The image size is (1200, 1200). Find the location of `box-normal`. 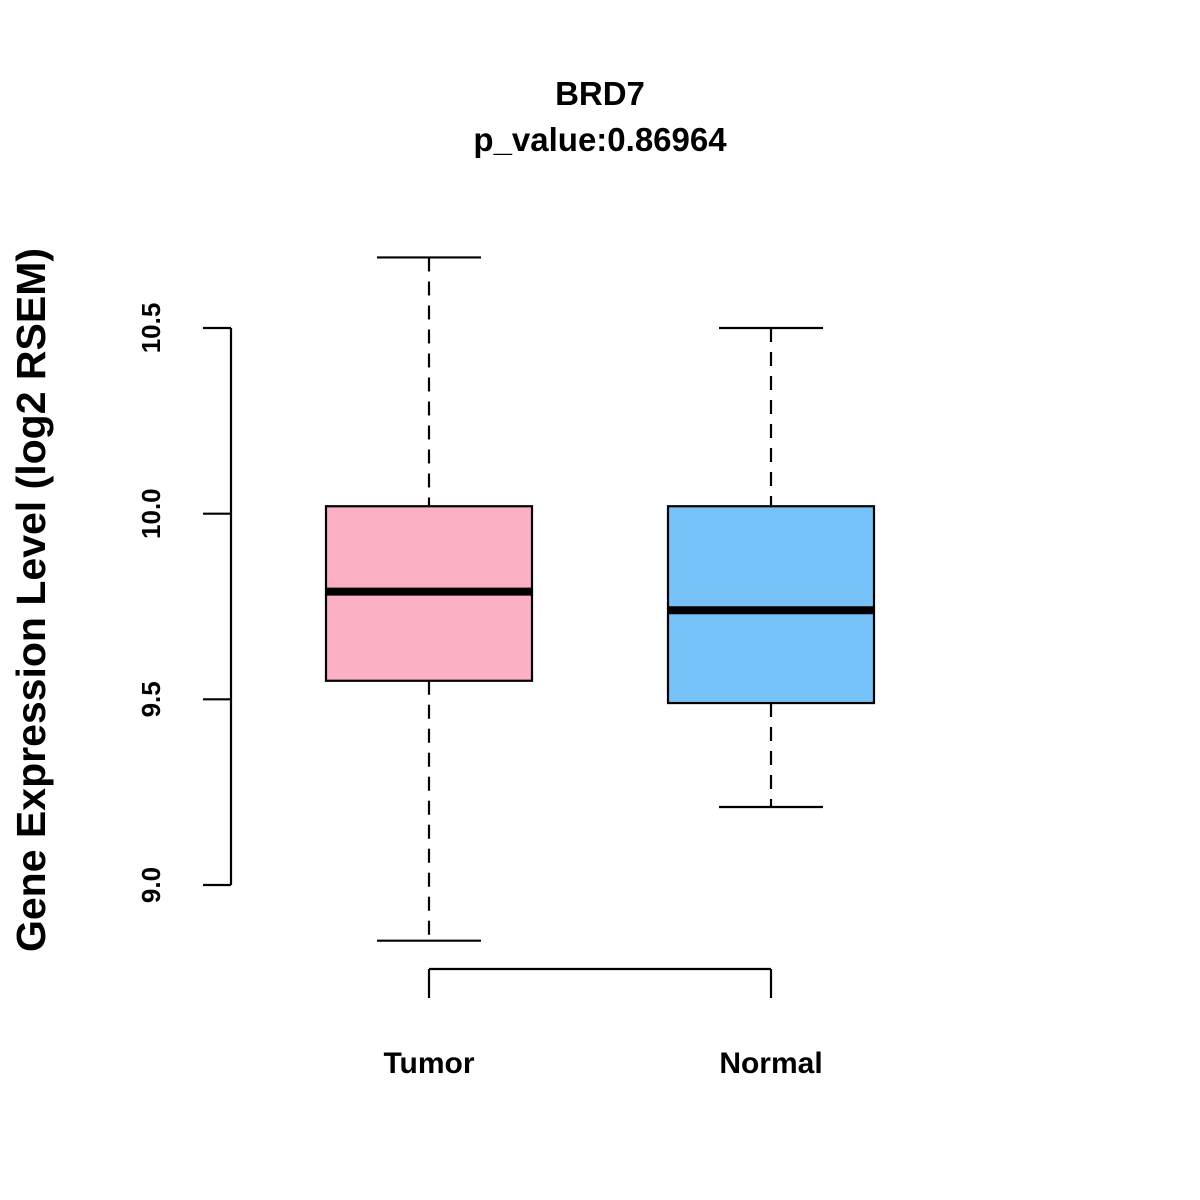

box-normal is located at coordinates (771, 567).